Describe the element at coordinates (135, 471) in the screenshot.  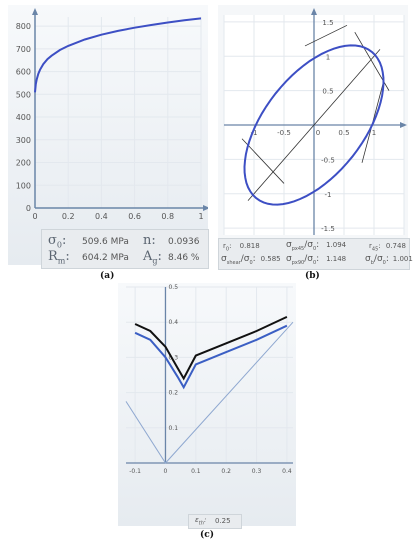
I see `x-tick-label: -0.1` at that location.